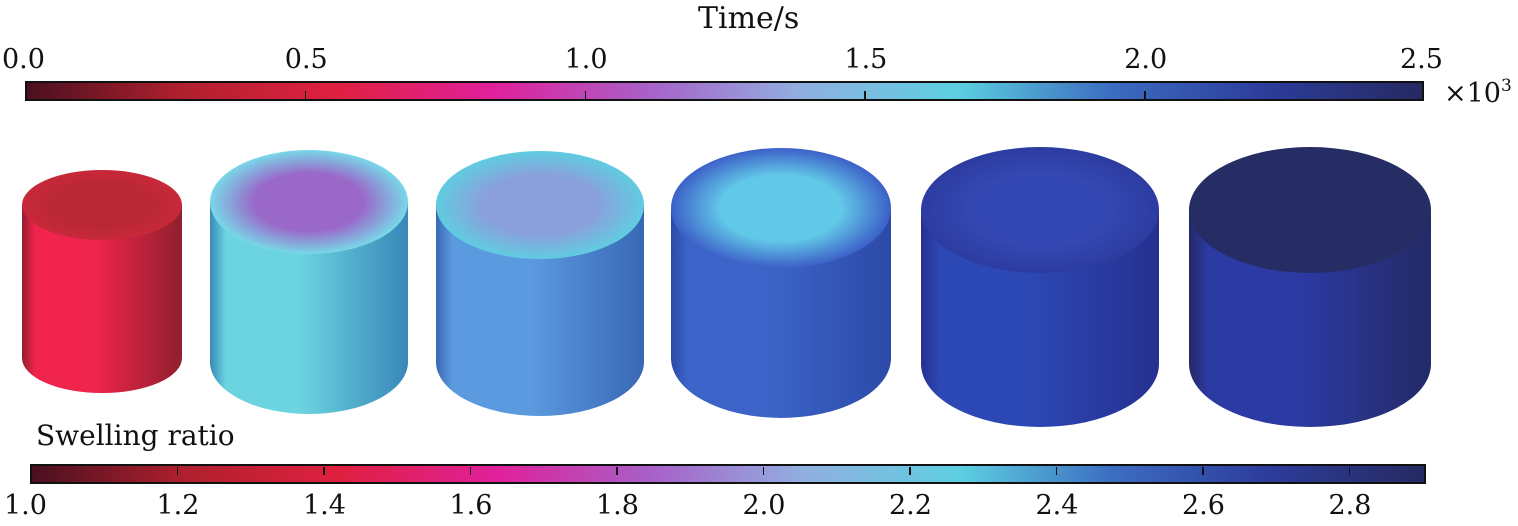  I want to click on swelling-tick-label: 2.0, so click(764, 505).